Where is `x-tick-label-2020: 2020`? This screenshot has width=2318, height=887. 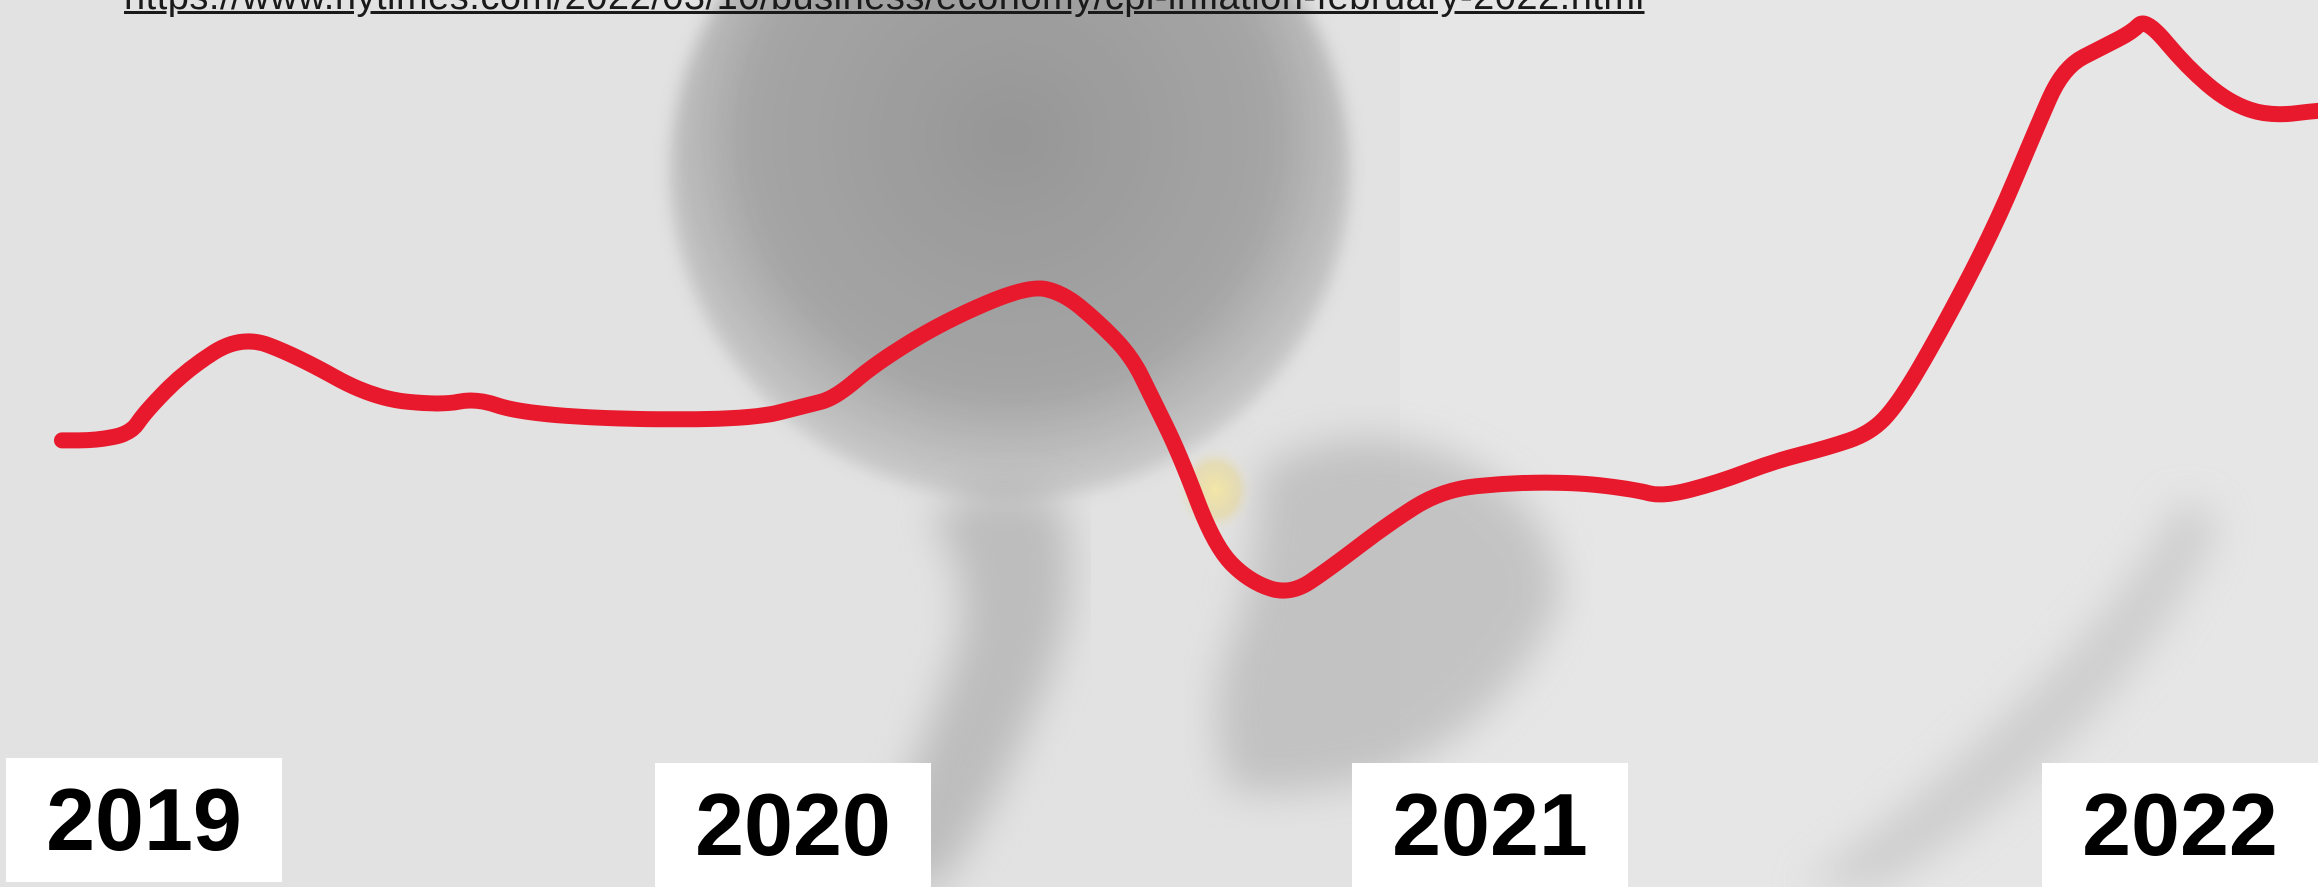 x-tick-label-2020: 2020 is located at coordinates (793, 825).